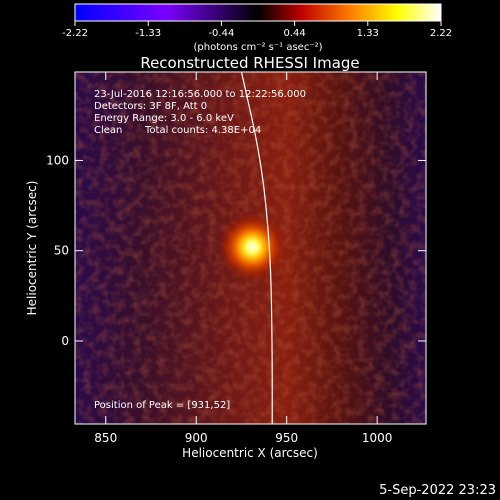 Image resolution: width=500 pixels, height=500 pixels. I want to click on colorbar-units-label: (photons cm⁻² s⁻¹ asec⁻²), so click(257, 47).